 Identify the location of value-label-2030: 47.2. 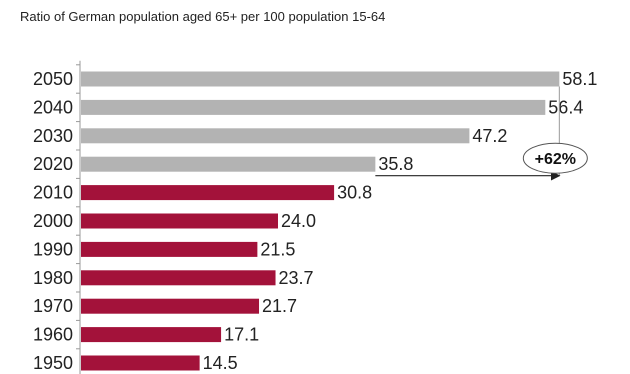
(489, 136).